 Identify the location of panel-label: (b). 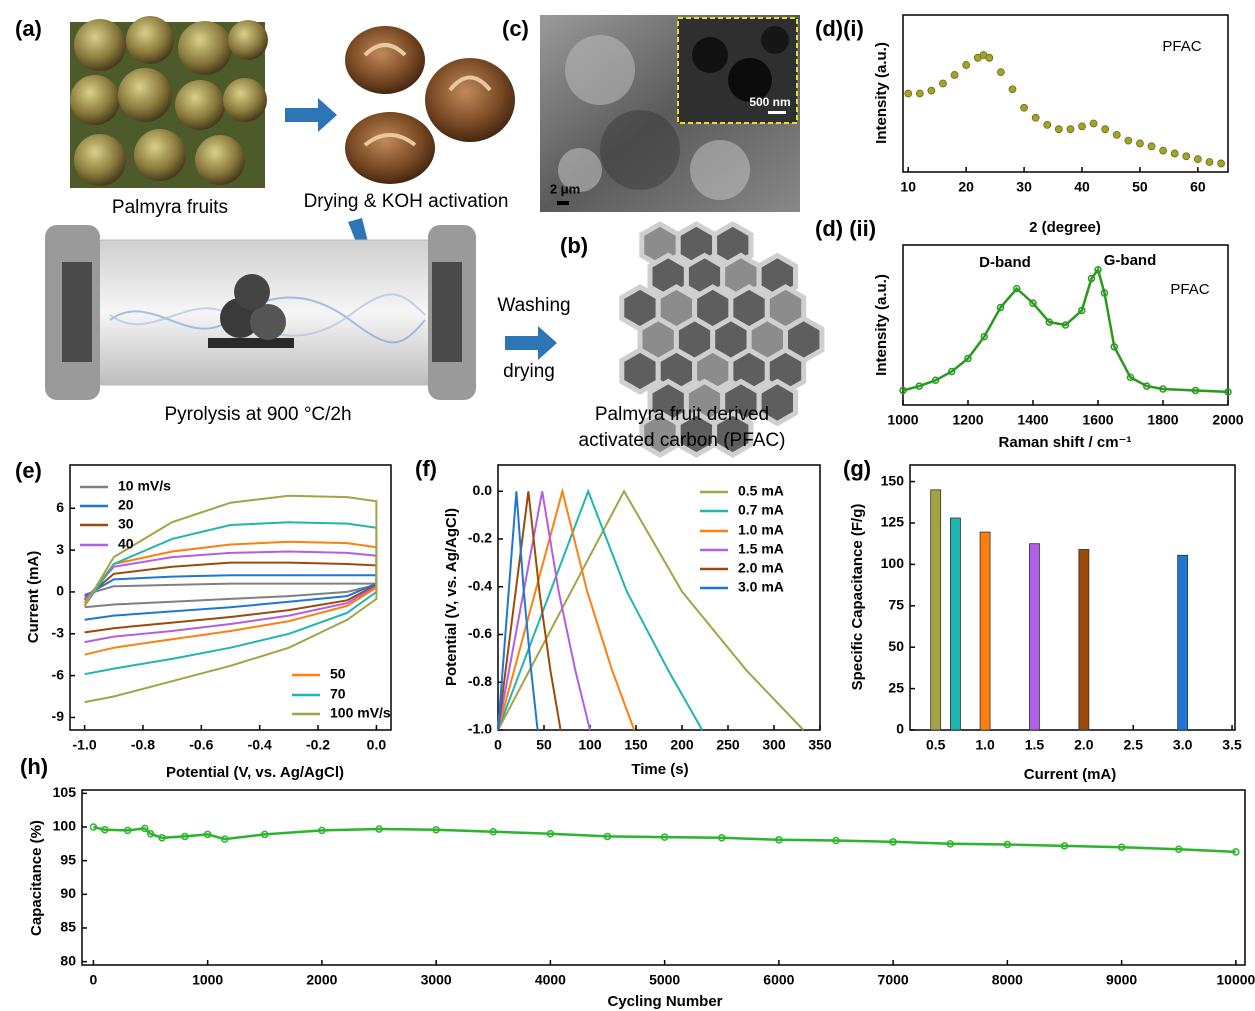
(574, 245).